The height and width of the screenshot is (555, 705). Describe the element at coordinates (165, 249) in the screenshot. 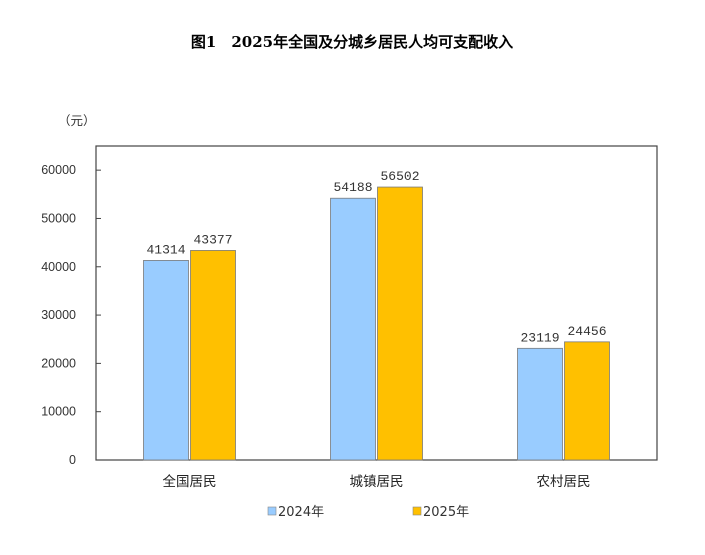

I see `data-label: 41314` at that location.